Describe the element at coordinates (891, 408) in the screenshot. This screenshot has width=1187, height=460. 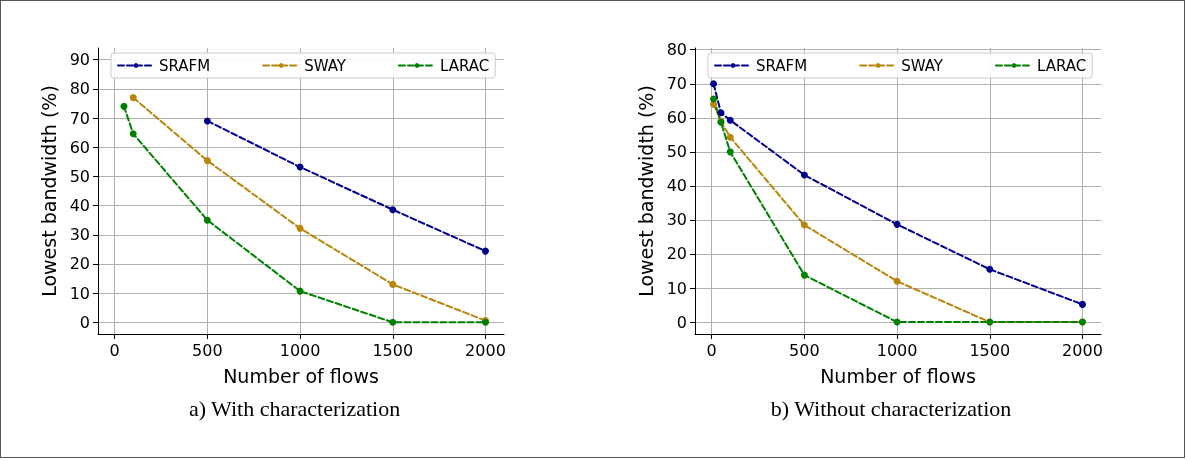
I see `text: b) Without characterization` at that location.